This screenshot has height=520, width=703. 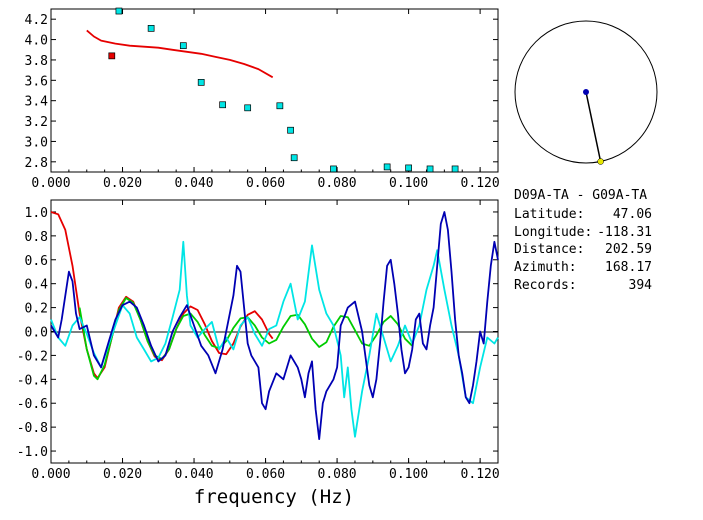 I want to click on correlation-xtick-label: 0.060, so click(x=265, y=474).